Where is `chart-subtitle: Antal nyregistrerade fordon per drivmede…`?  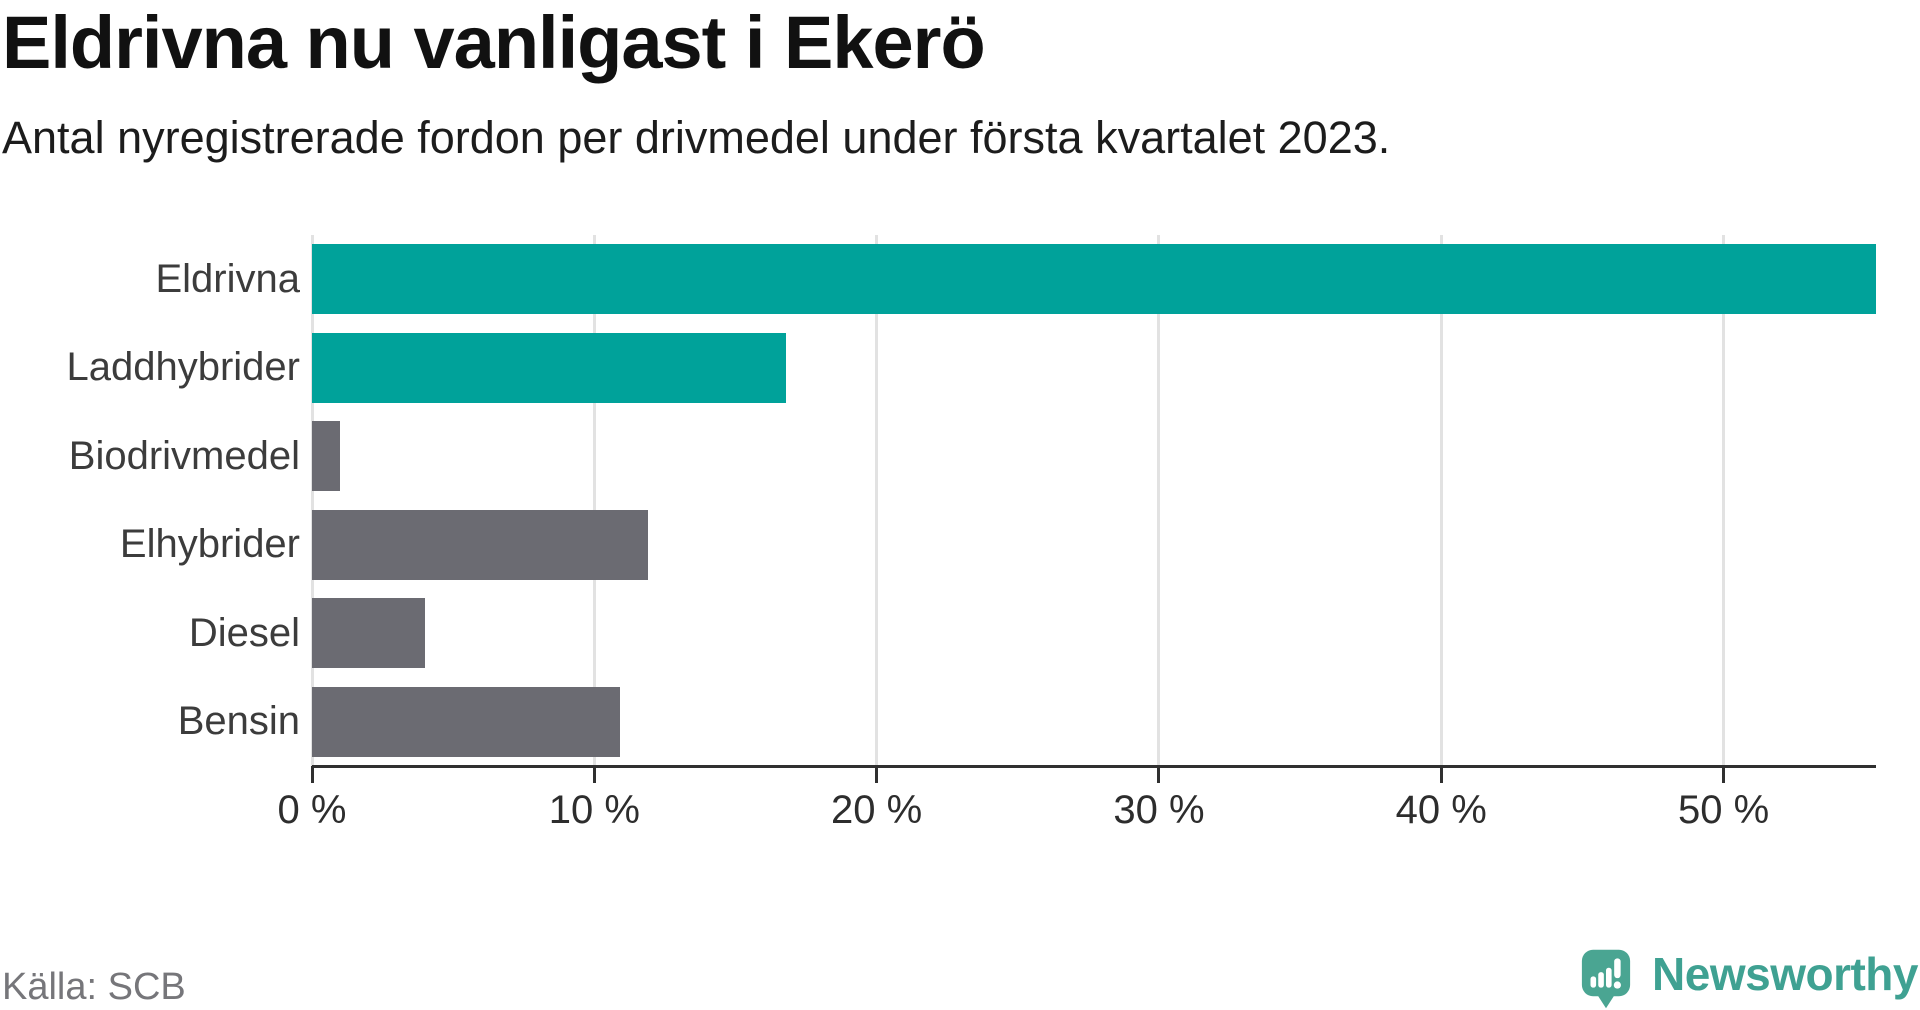
chart-subtitle: Antal nyregistrerade fordon per drivmede… is located at coordinates (696, 137).